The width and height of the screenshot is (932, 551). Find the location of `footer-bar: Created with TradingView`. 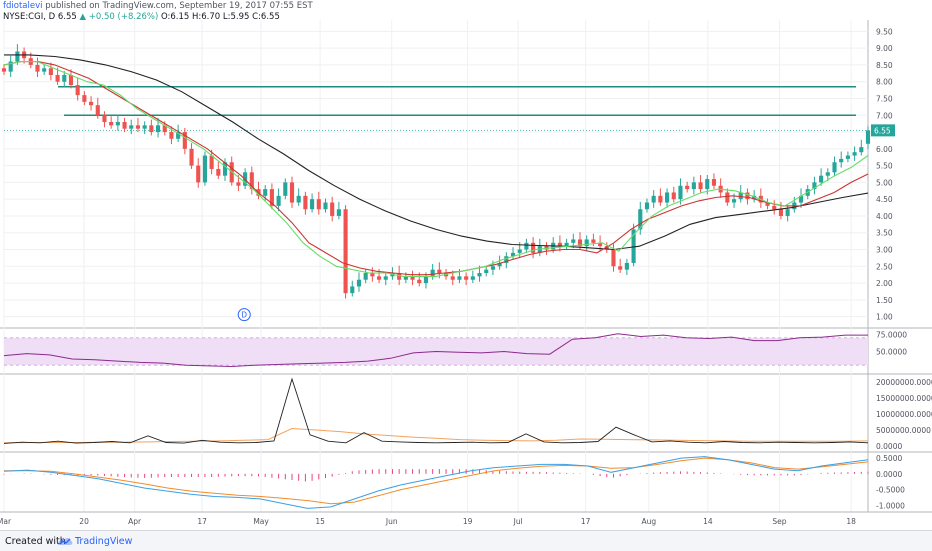

footer-bar: Created with TradingView is located at coordinates (466, 540).